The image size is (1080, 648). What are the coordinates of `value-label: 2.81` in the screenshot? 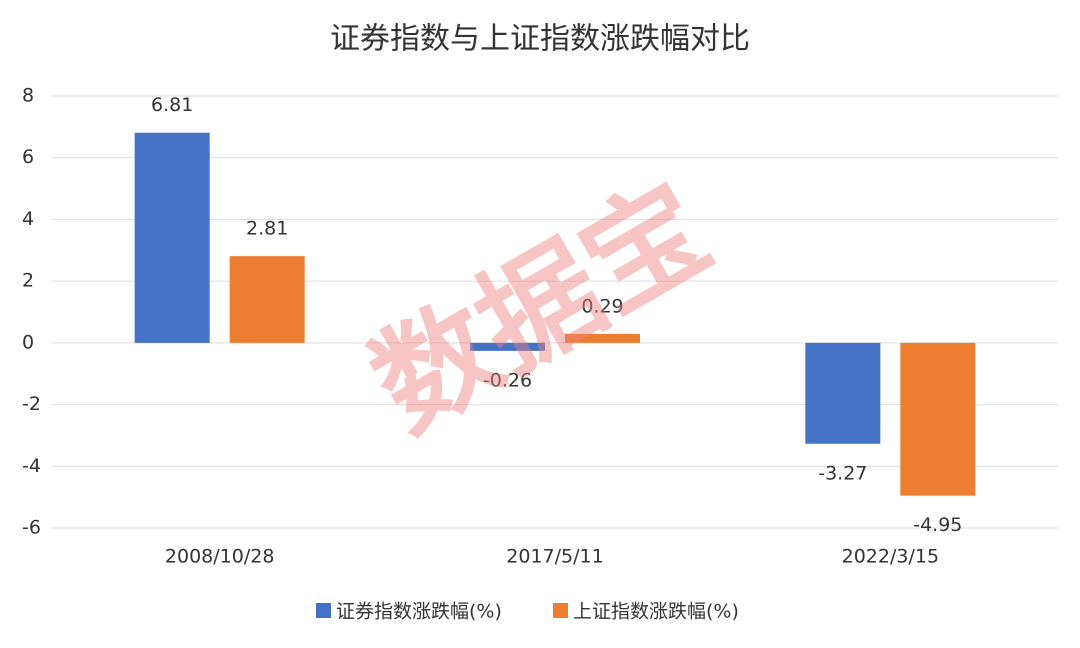 It's located at (267, 229).